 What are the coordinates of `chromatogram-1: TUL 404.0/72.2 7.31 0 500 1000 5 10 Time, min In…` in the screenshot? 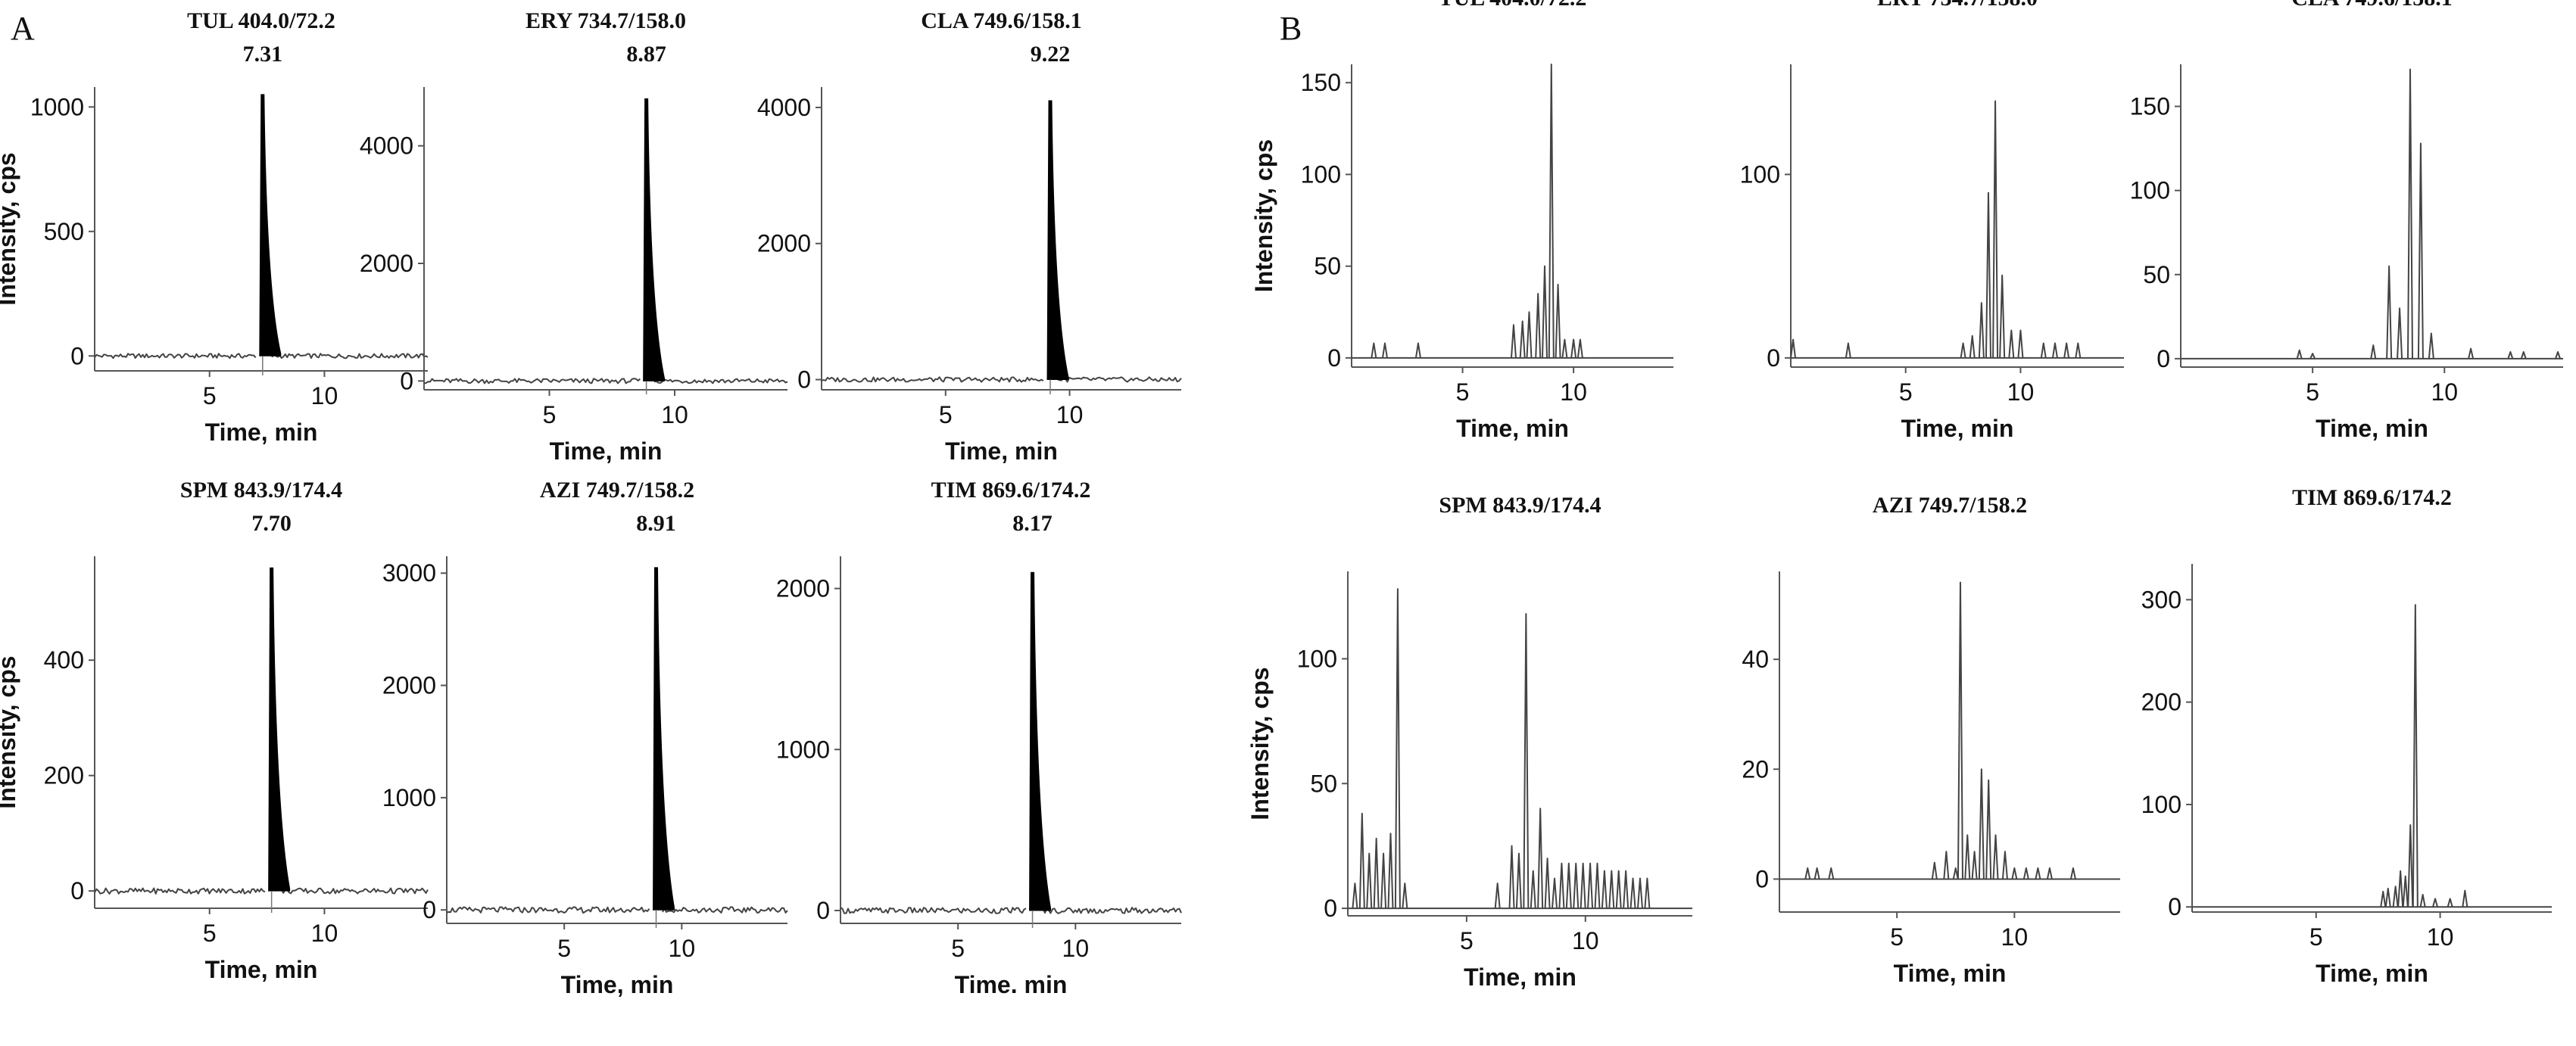 It's located at (214, 227).